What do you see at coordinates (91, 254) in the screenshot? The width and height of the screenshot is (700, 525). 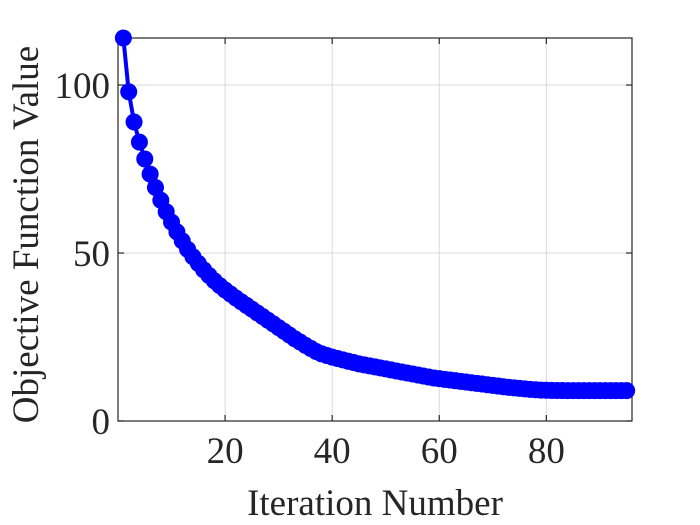 I see `y-tick-label: 50` at bounding box center [91, 254].